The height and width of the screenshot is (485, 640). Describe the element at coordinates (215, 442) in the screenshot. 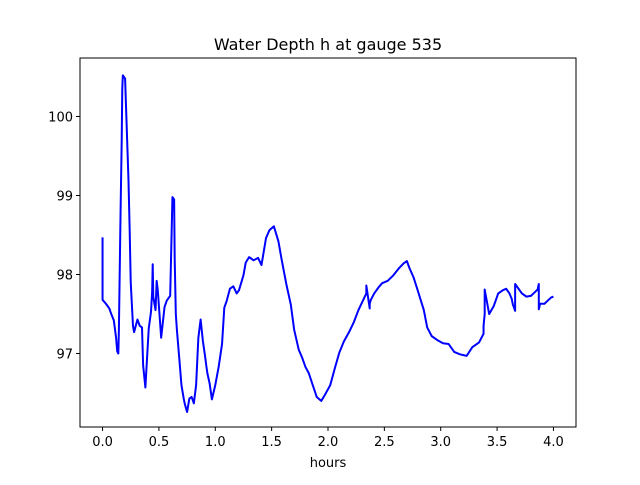

I see `x-tick-label: 1.0` at that location.